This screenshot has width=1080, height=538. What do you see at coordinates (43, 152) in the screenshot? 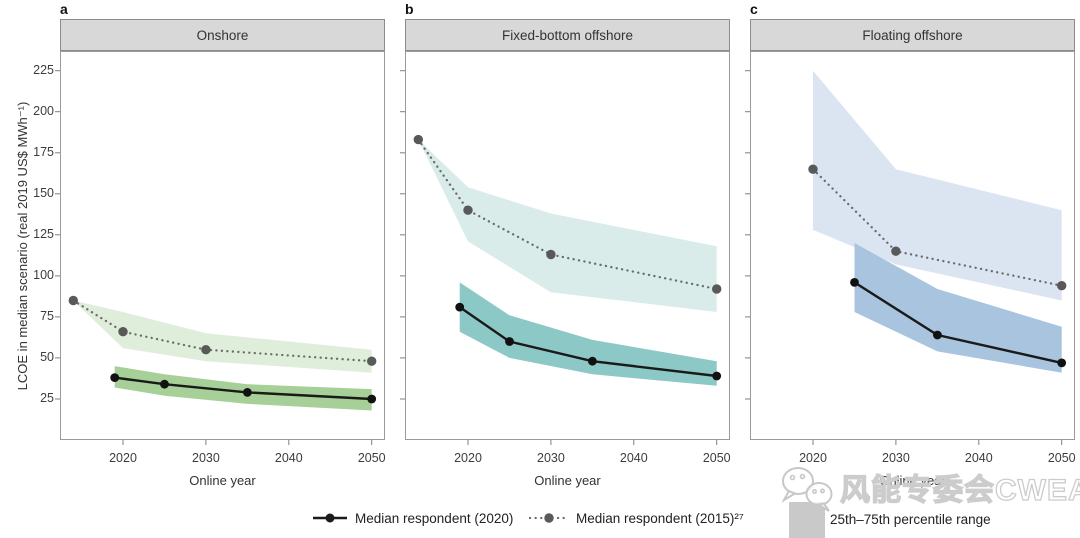
I see `y-tick-label: 175` at bounding box center [43, 152].